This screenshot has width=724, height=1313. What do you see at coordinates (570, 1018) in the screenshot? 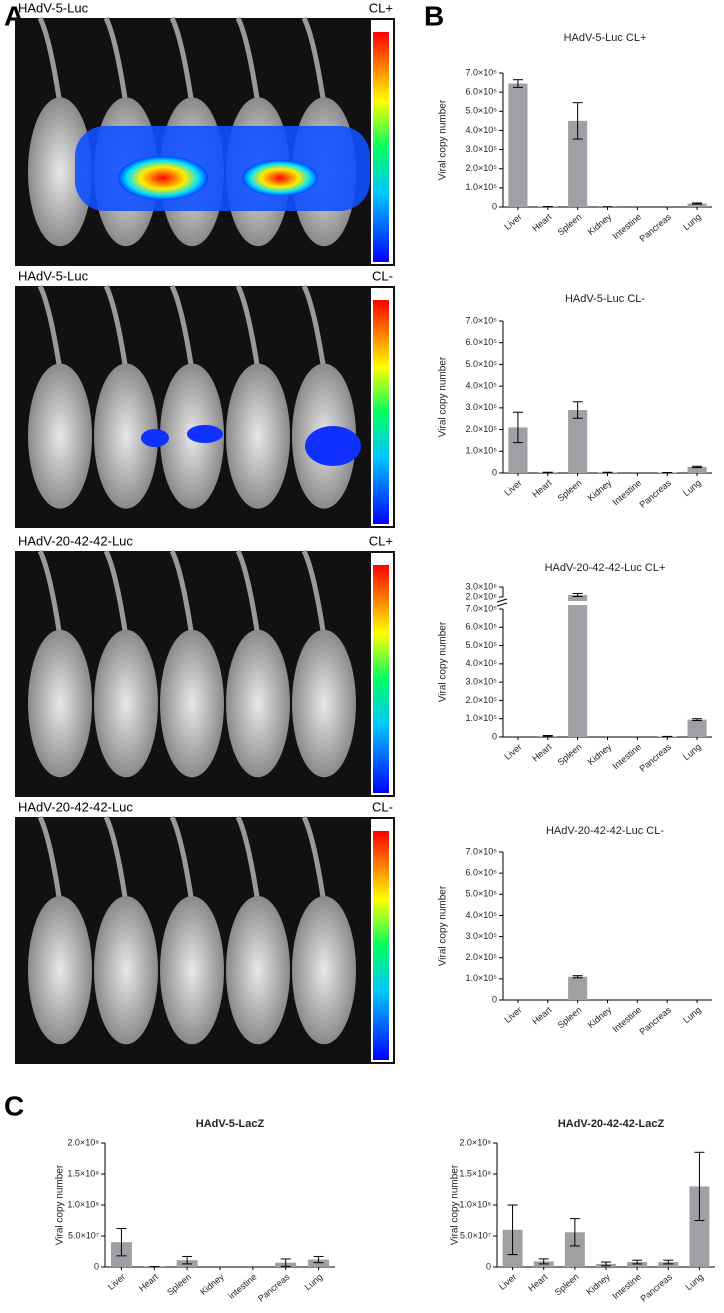
I see `x-tick-label: Spleen` at bounding box center [570, 1018].